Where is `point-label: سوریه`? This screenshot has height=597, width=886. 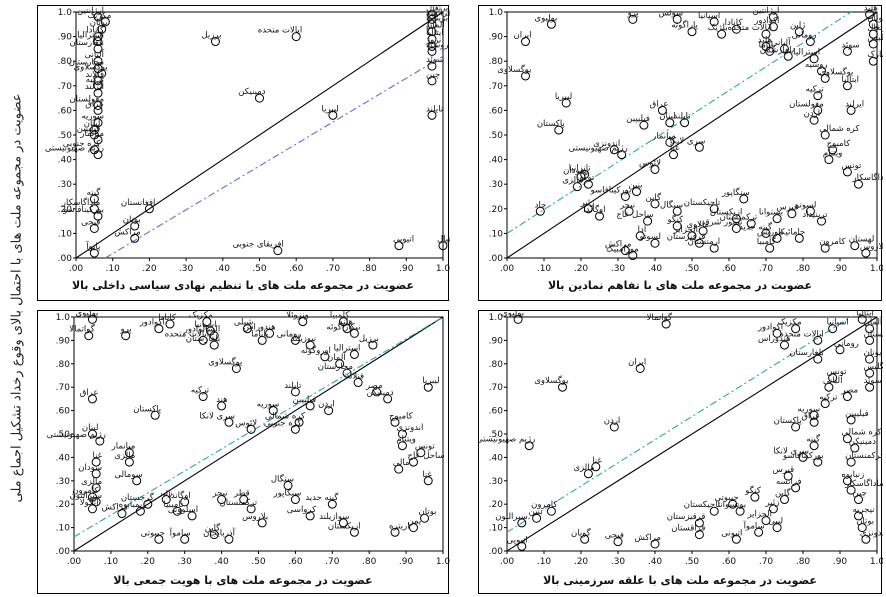
point-label: سوریه is located at coordinates (809, 409).